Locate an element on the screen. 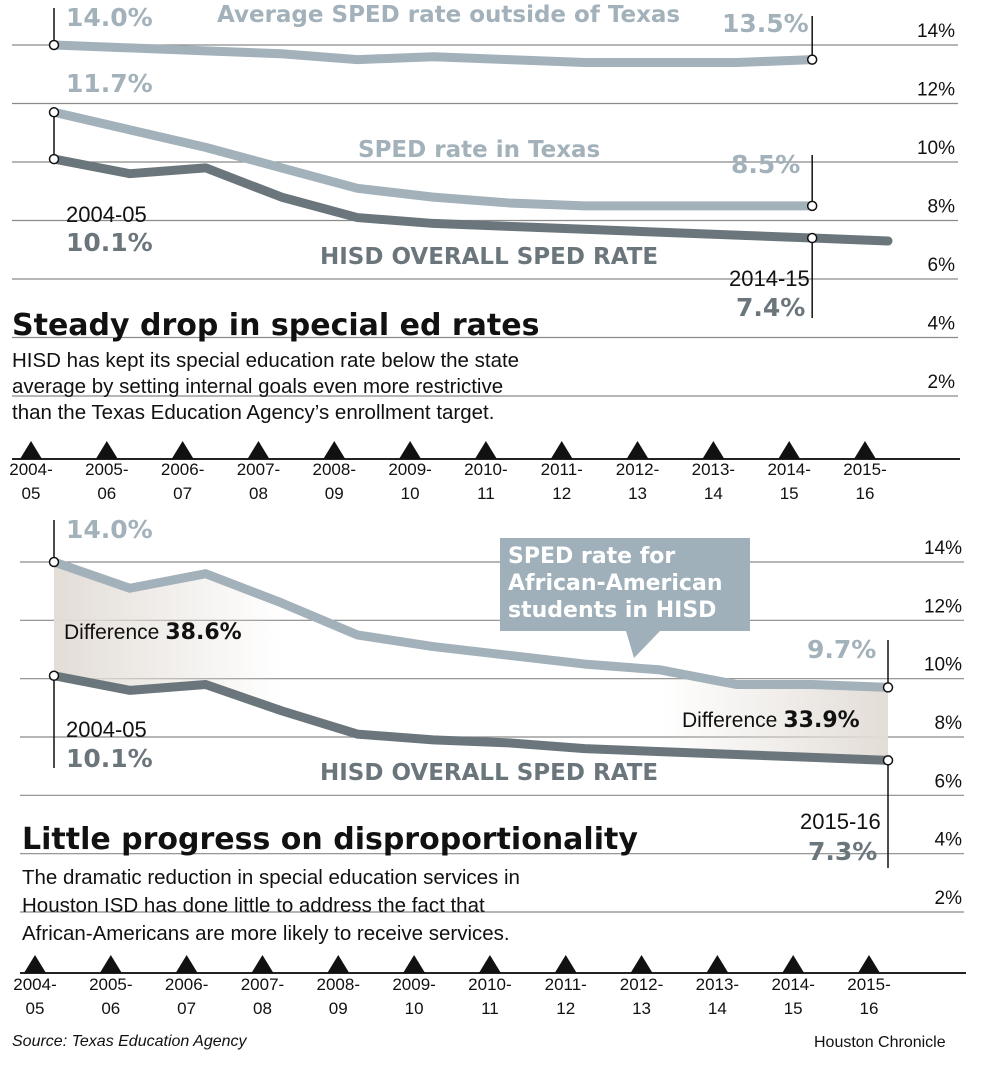 This screenshot has width=984, height=1067. y-tick-label: 6% is located at coordinates (942, 265).